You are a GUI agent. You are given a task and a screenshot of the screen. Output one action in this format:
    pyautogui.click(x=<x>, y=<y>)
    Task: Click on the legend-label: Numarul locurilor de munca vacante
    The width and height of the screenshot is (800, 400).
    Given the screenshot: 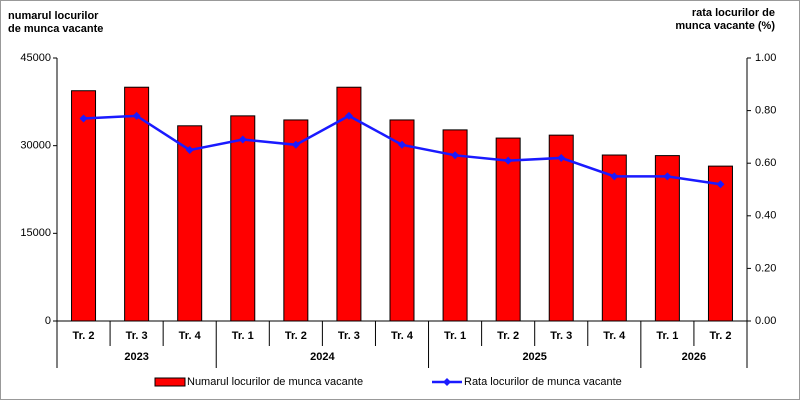 What is the action you would take?
    pyautogui.click(x=275, y=382)
    